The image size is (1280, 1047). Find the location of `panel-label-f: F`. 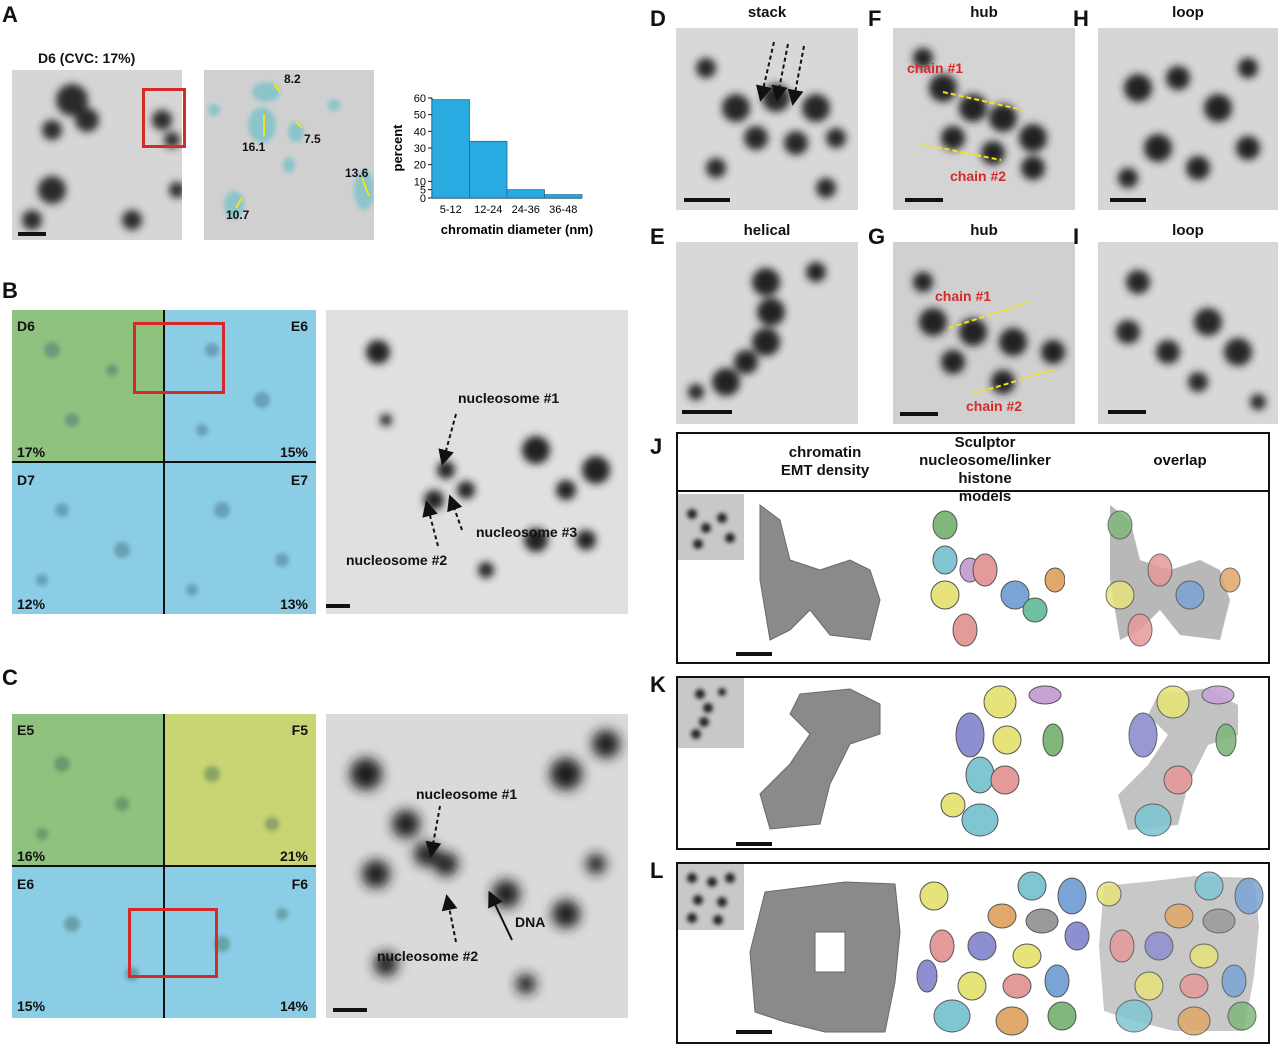

panel-label-f: F is located at coordinates (875, 18).